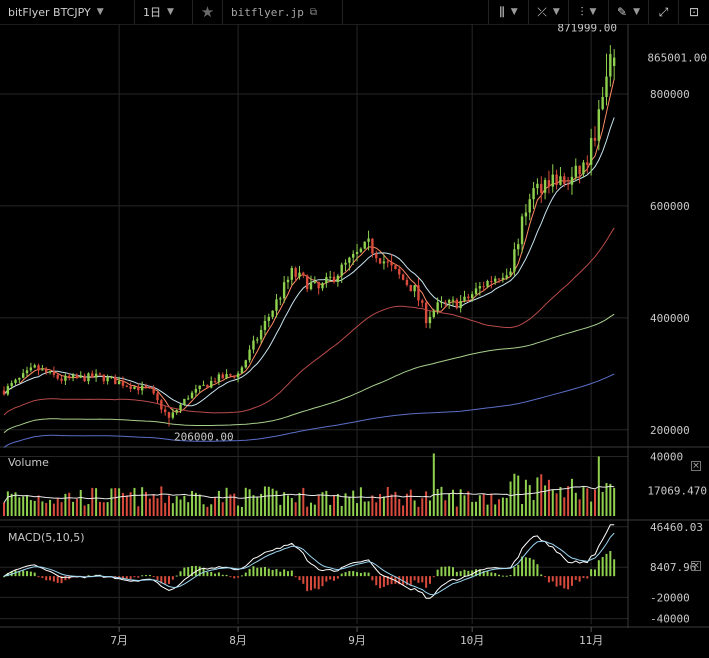 Image resolution: width=709 pixels, height=658 pixels. Describe the element at coordinates (67, 12) in the screenshot. I see `symbol-selector: bitFlyer BTCJPY ▼` at that location.